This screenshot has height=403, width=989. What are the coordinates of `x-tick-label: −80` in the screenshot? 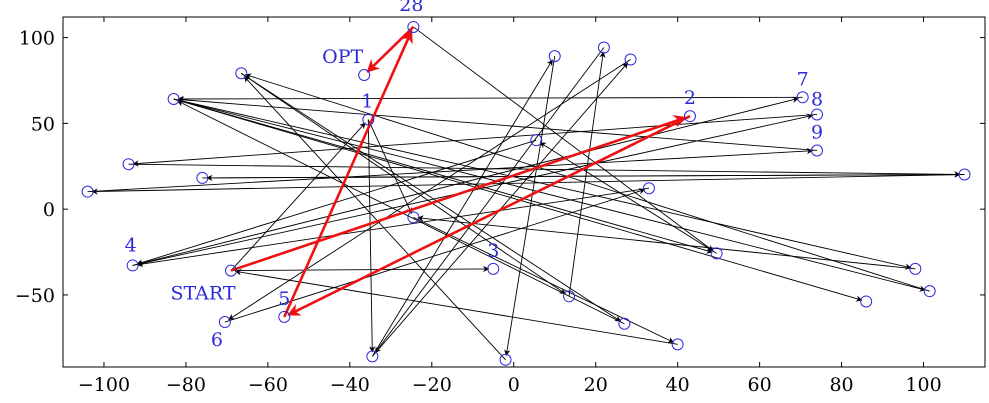 It's located at (186, 385).